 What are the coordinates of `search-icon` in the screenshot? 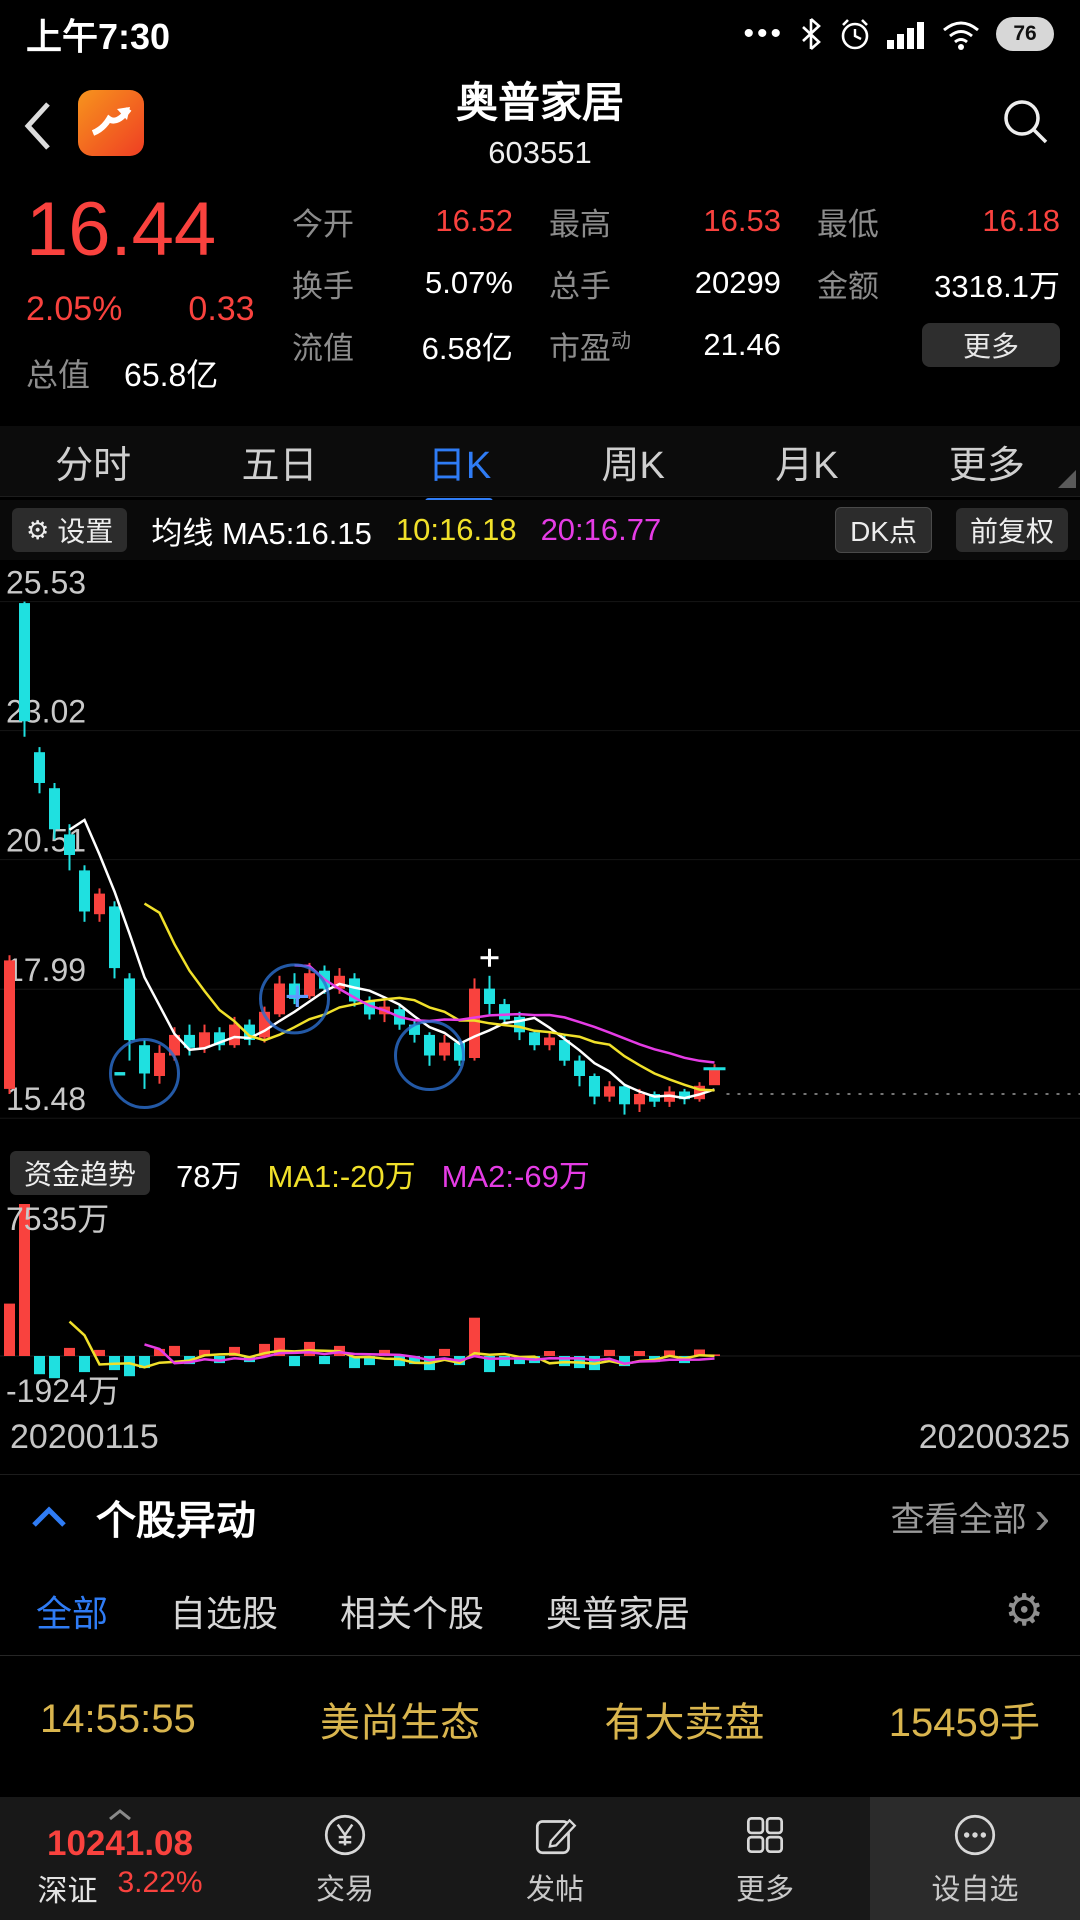 It's located at (1026, 122).